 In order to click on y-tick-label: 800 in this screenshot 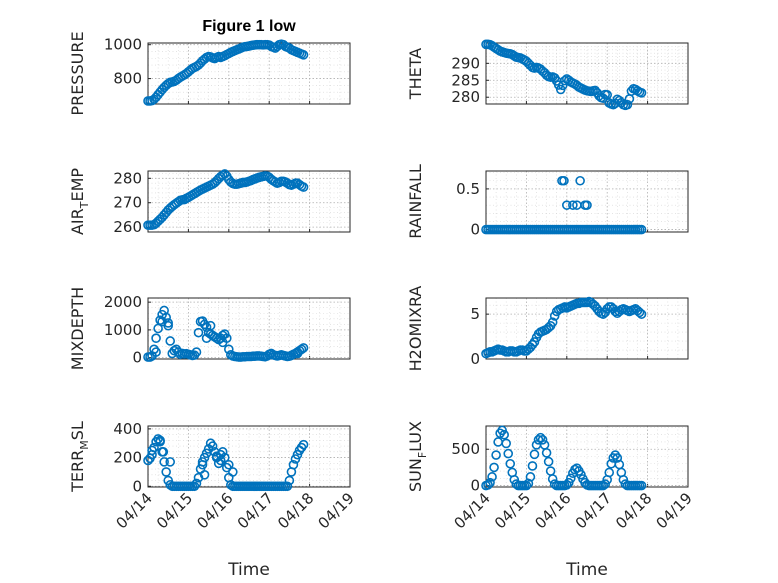, I will do `click(127, 79)`.